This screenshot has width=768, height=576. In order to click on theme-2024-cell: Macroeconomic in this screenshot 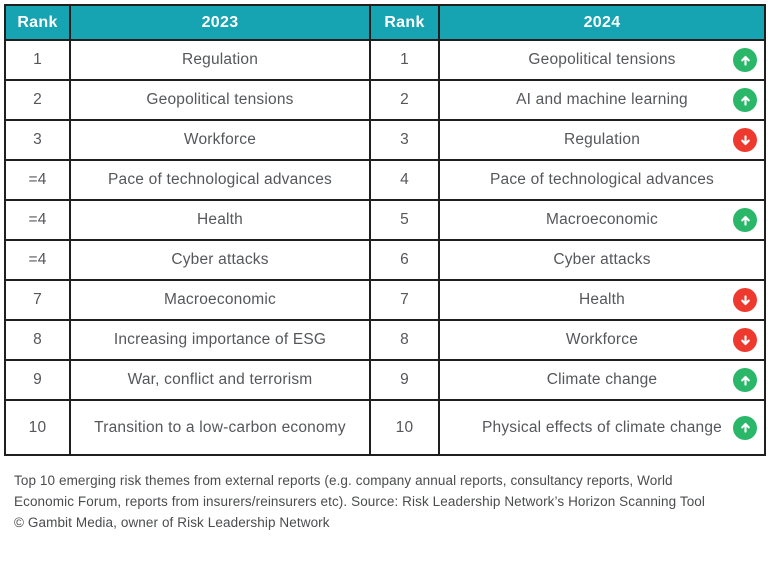, I will do `click(602, 220)`.